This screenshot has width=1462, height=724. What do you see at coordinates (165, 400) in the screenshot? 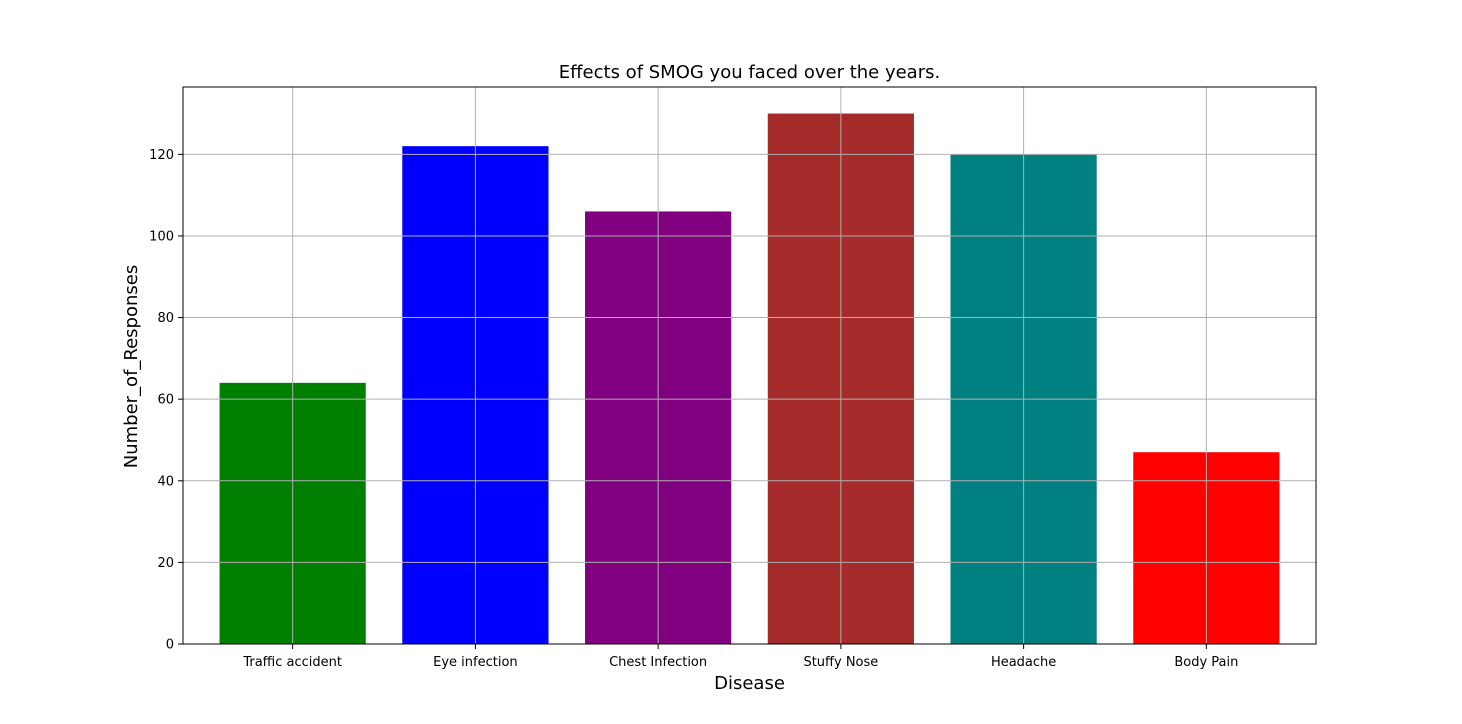
I see `y-tick-label: 60` at bounding box center [165, 400].